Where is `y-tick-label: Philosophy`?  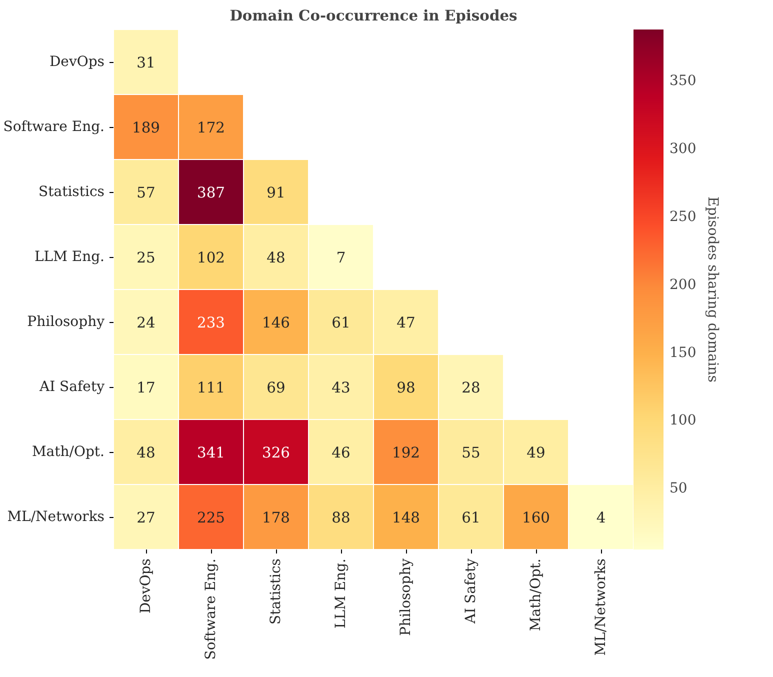
y-tick-label: Philosophy is located at coordinates (66, 322).